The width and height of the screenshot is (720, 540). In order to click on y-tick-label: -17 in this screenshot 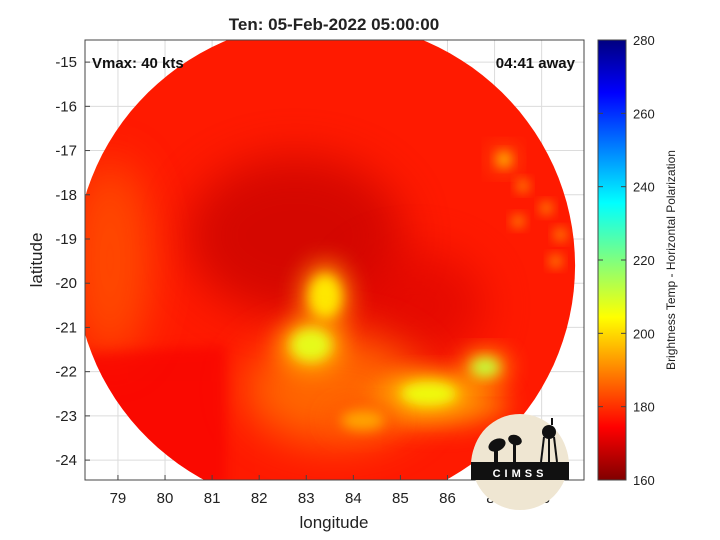, I will do `click(66, 151)`.